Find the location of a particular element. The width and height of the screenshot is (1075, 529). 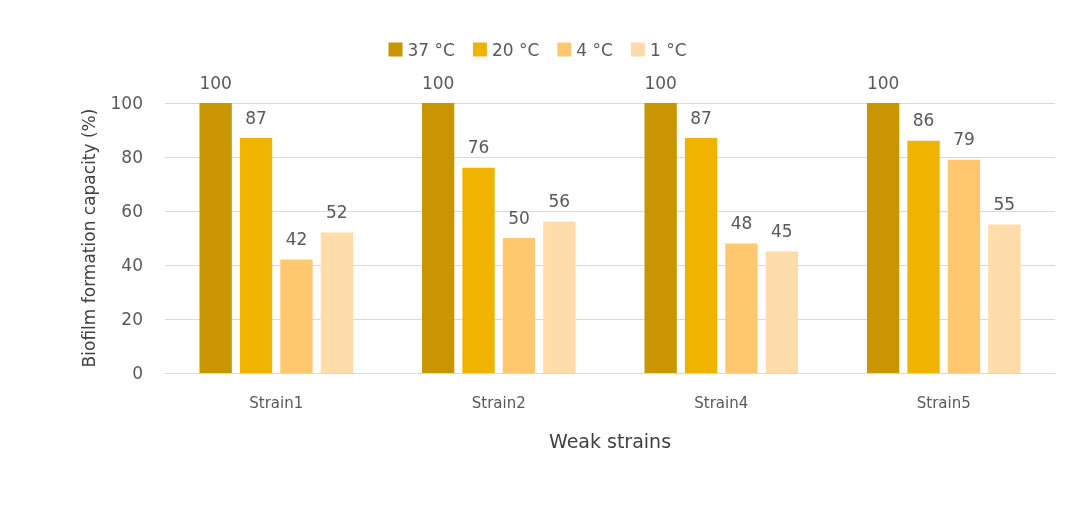

x-axis-title: Weak strains is located at coordinates (610, 440).